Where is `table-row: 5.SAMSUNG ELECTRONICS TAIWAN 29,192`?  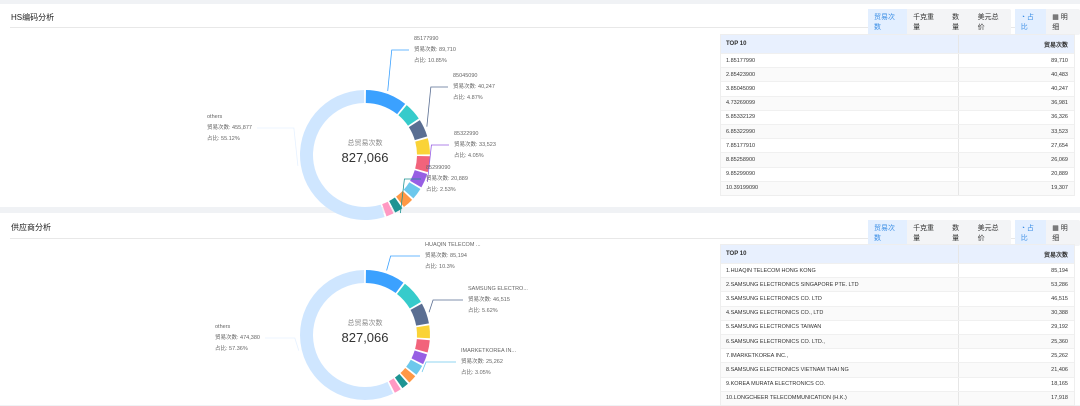
table-row: 5.SAMSUNG ELECTRONICS TAIWAN 29,192 is located at coordinates (897, 326).